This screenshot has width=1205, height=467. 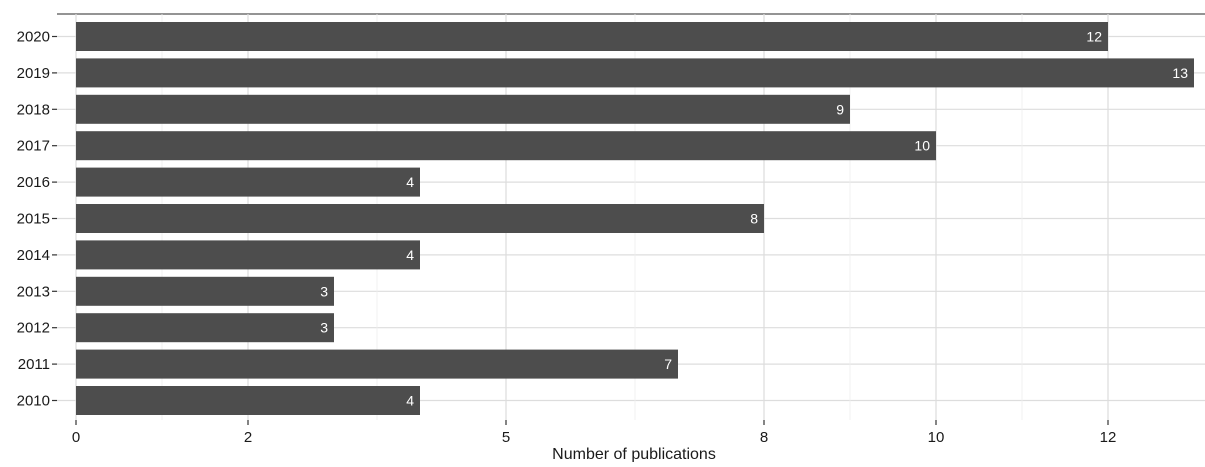 I want to click on data-label-2013: 3, so click(x=324, y=291).